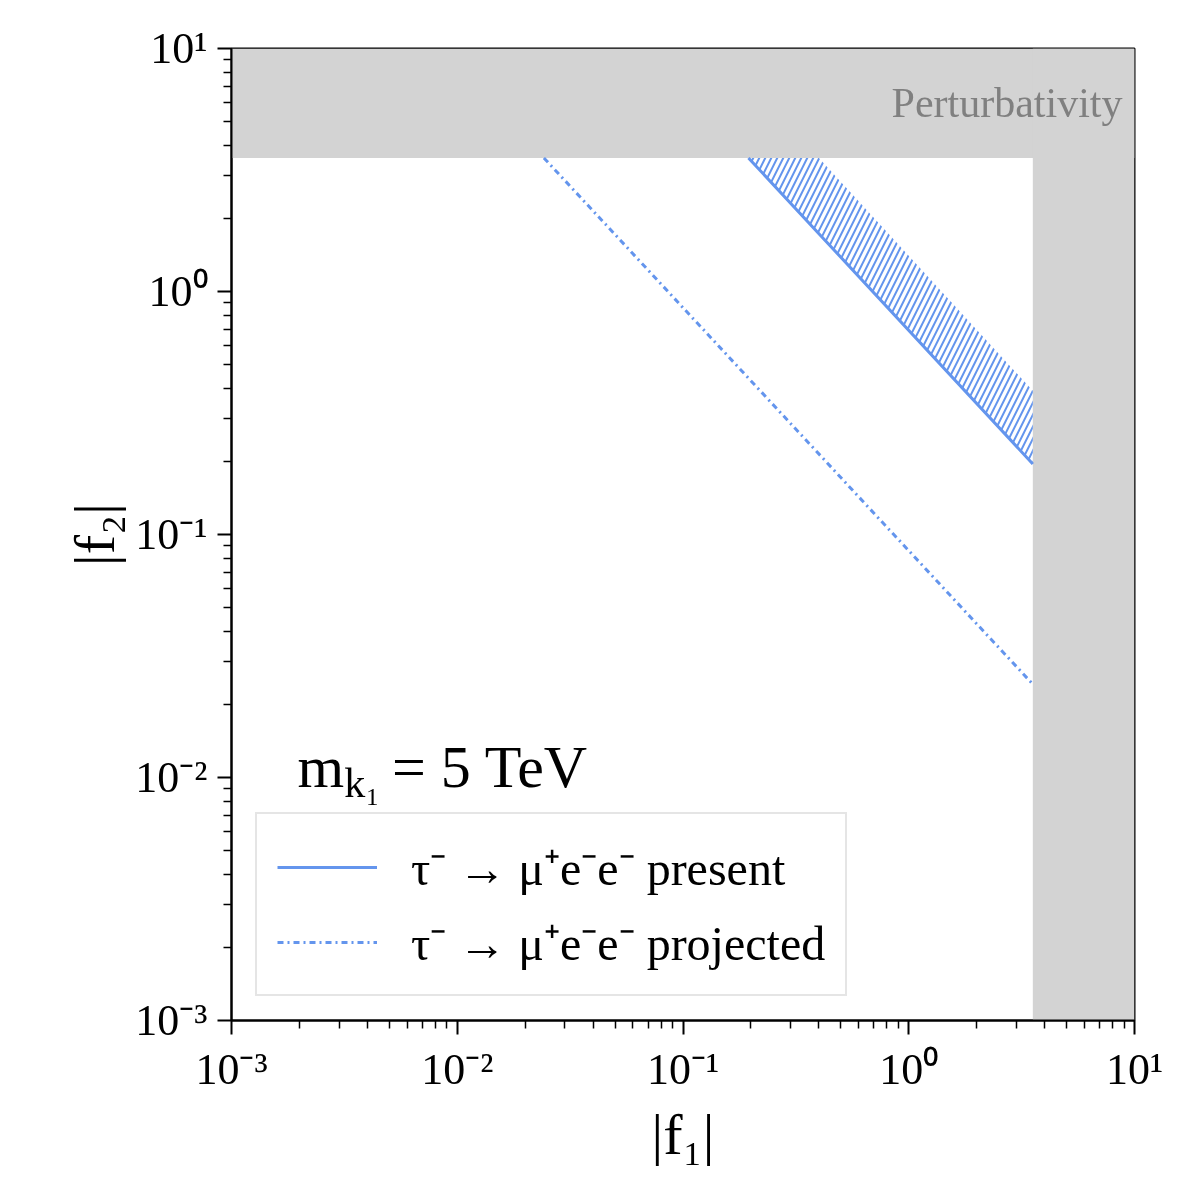 Image resolution: width=1200 pixels, height=1200 pixels. What do you see at coordinates (171, 1020) in the screenshot?
I see `y-tick-label: 10⁻³` at bounding box center [171, 1020].